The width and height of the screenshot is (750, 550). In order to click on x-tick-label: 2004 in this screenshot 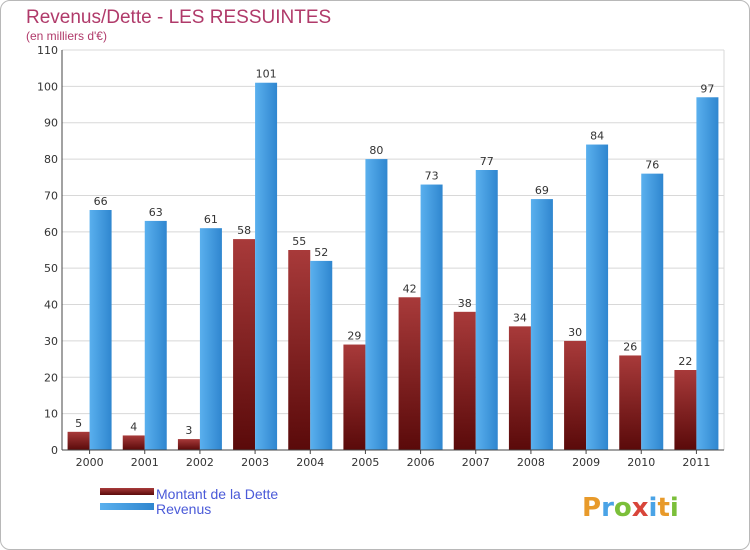, I will do `click(310, 462)`.